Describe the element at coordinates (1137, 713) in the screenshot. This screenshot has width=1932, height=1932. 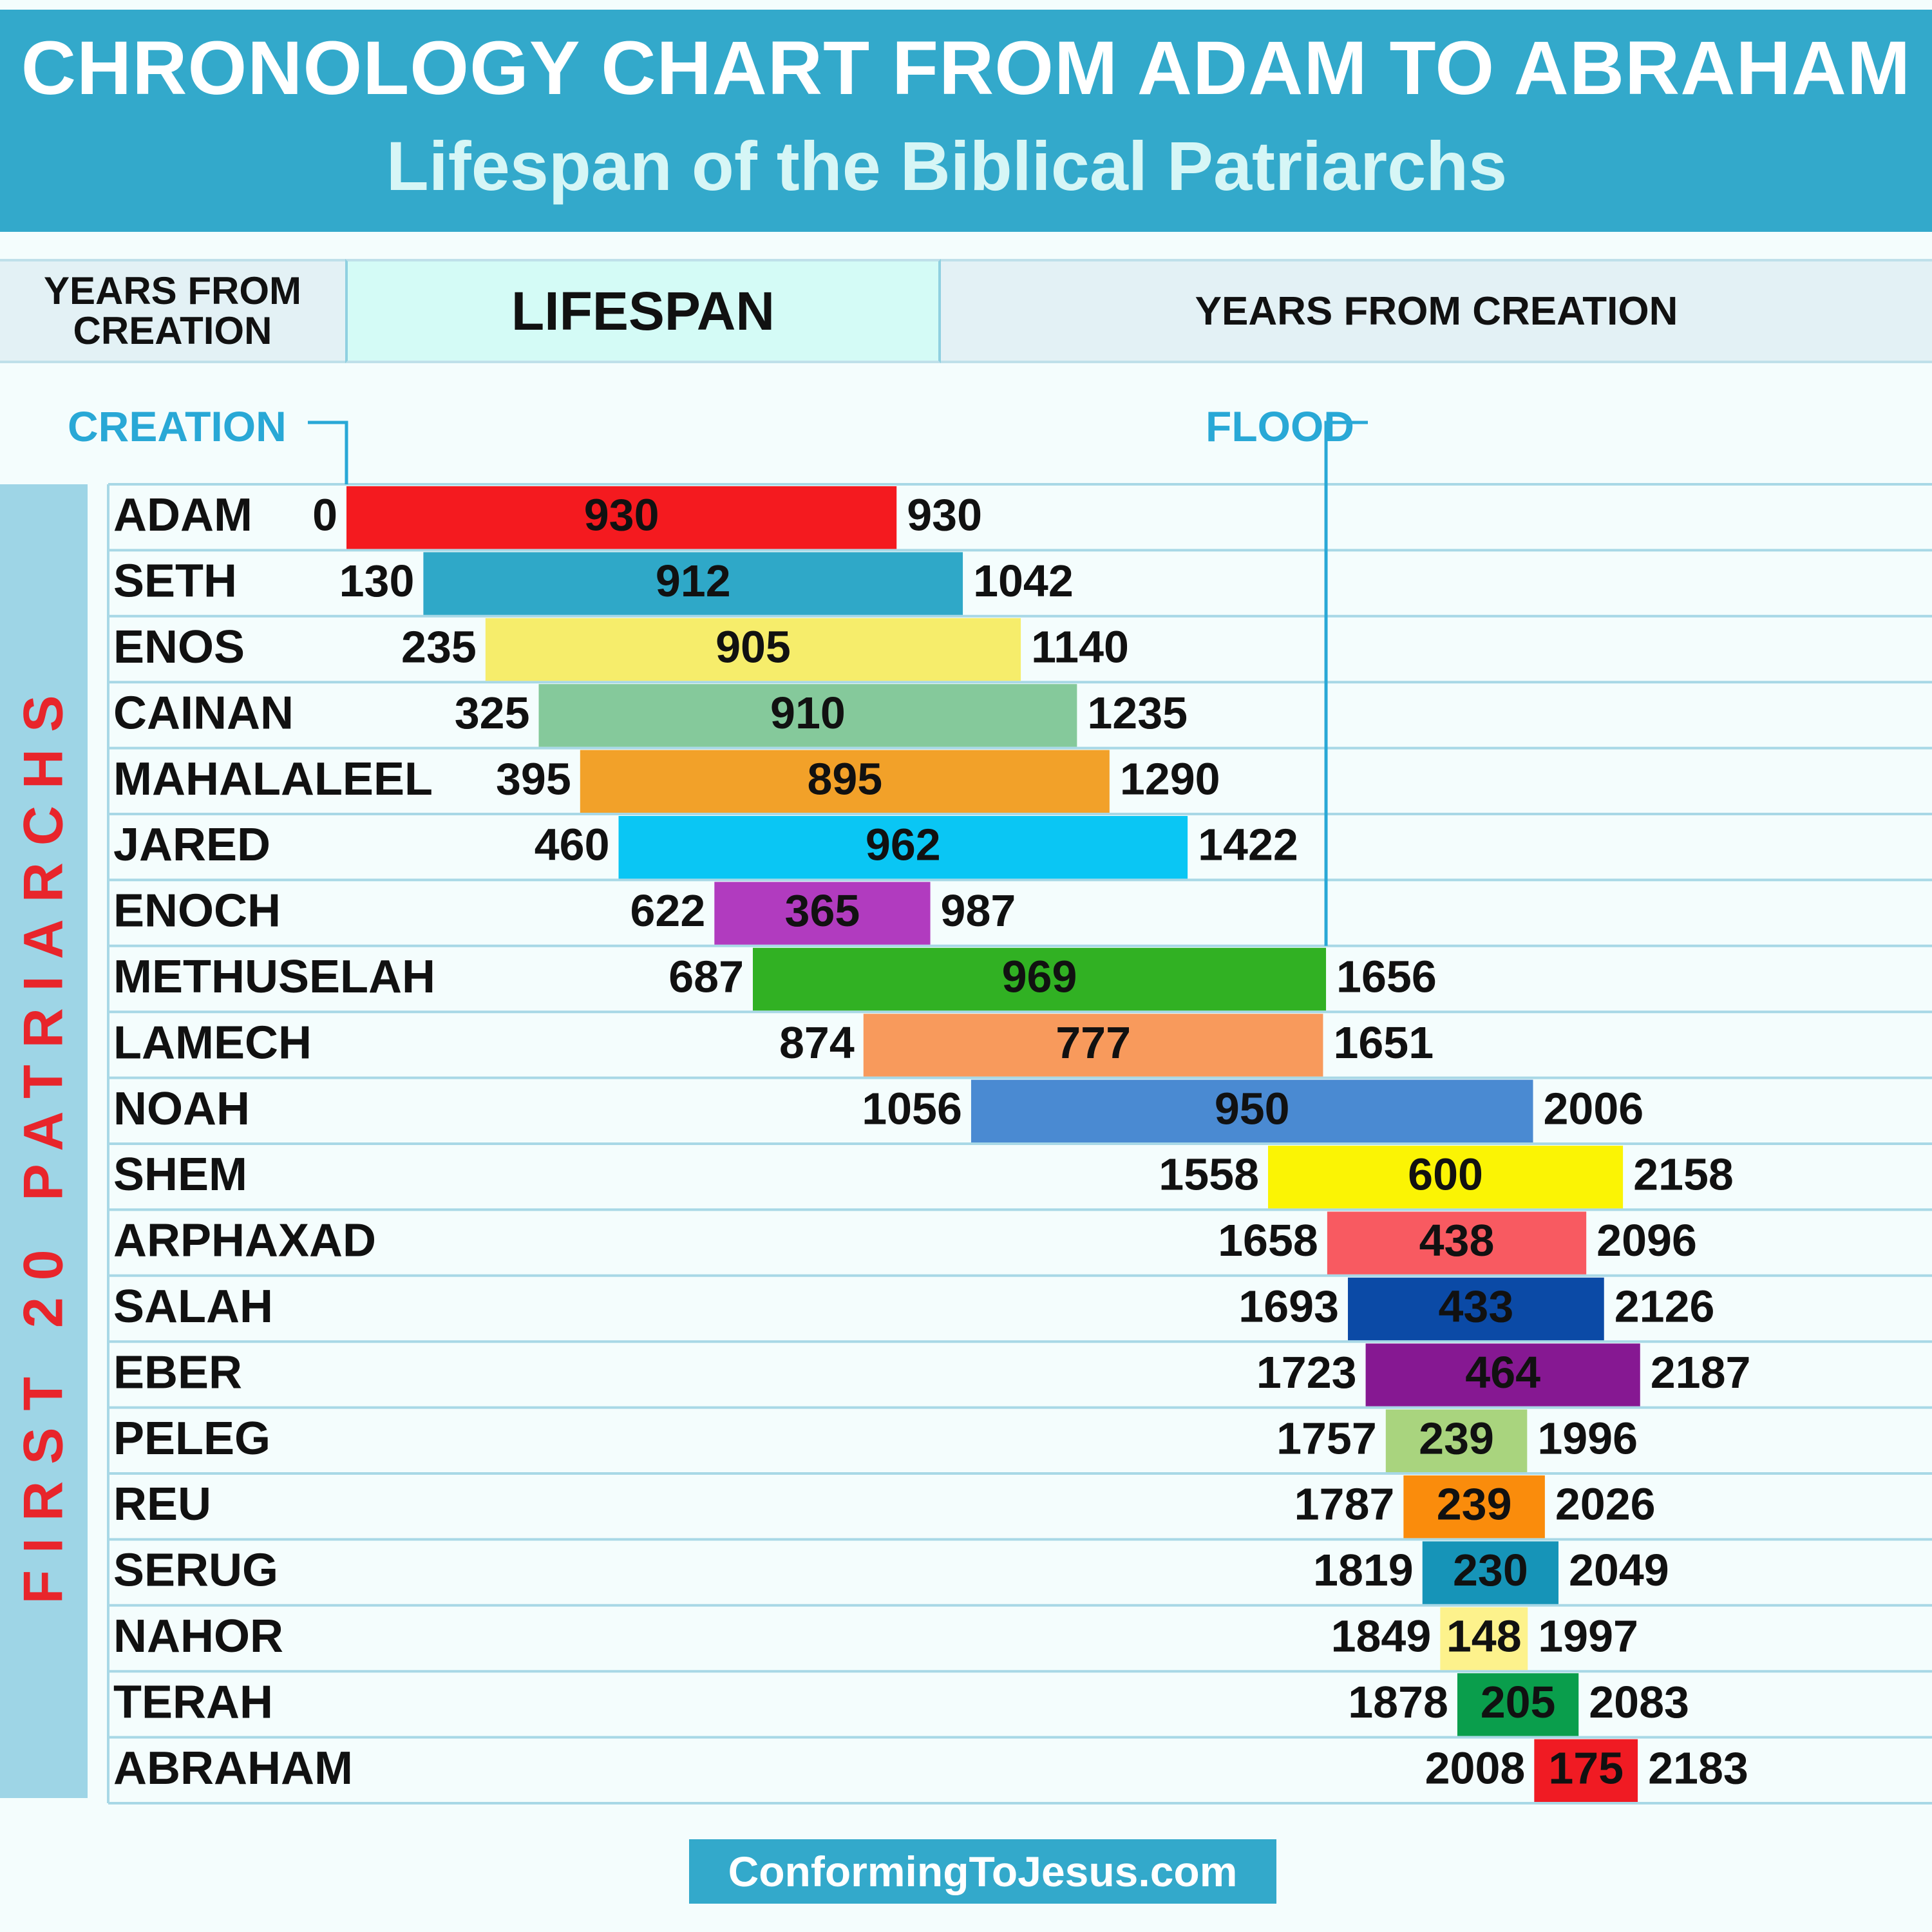
I see `end-year-label: 1235` at that location.